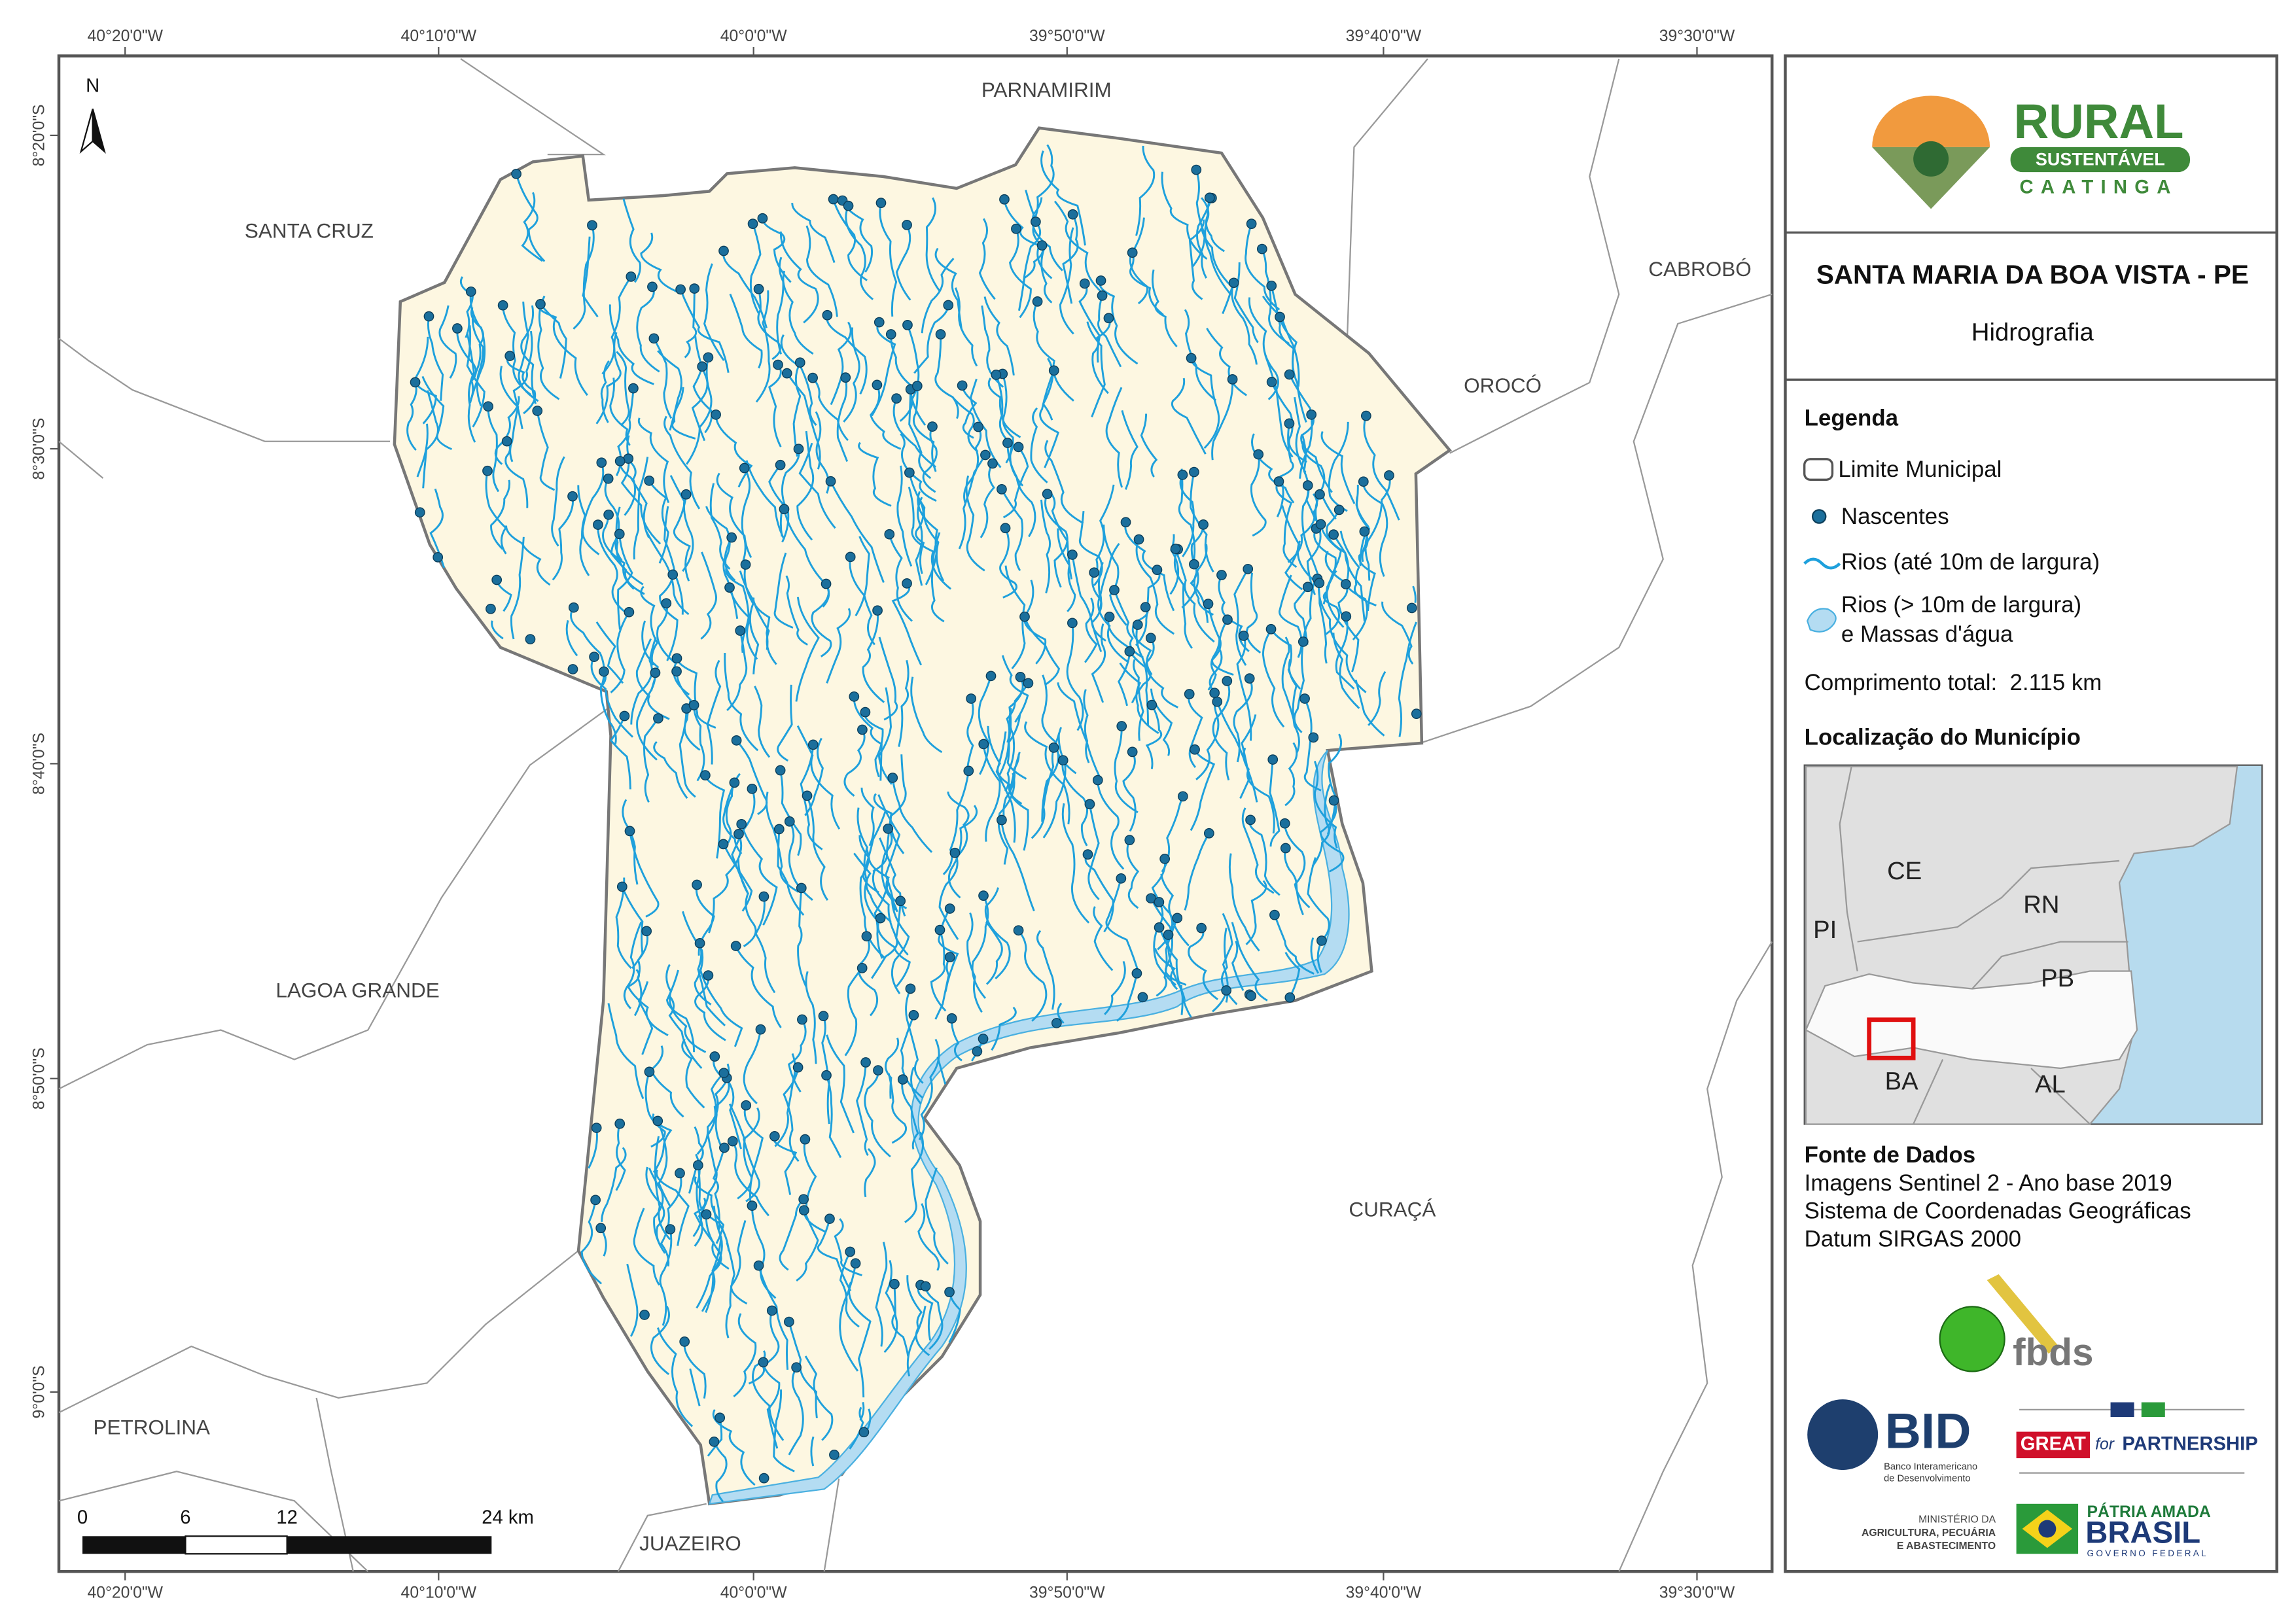  Describe the element at coordinates (533, 107) in the screenshot. I see `boundary` at that location.